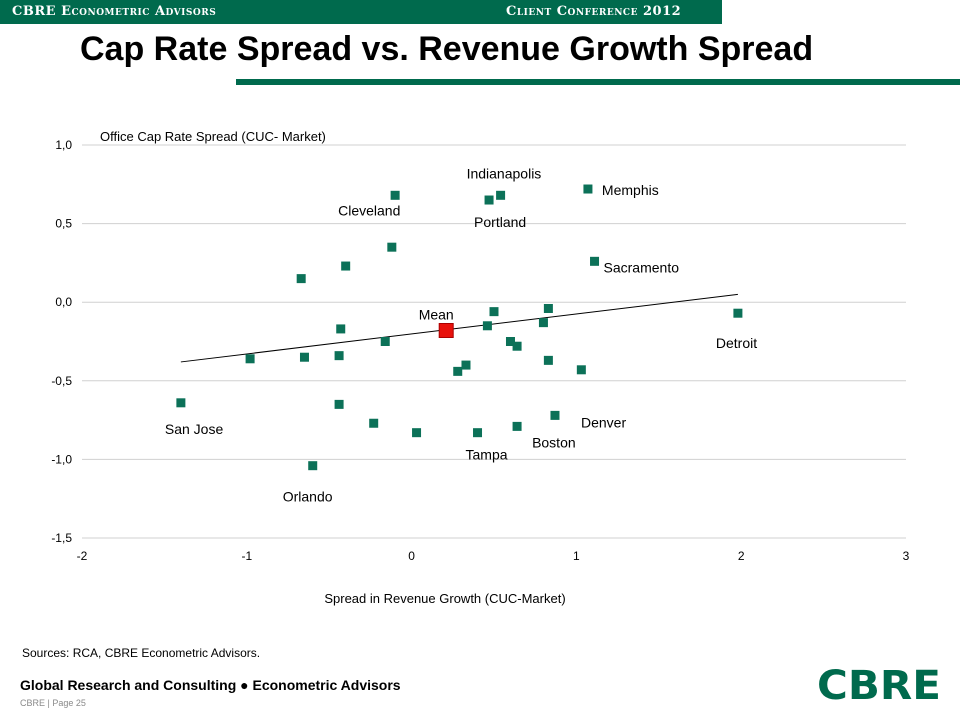 The width and height of the screenshot is (960, 720). Describe the element at coordinates (446, 330) in the screenshot. I see `mean-point` at that location.